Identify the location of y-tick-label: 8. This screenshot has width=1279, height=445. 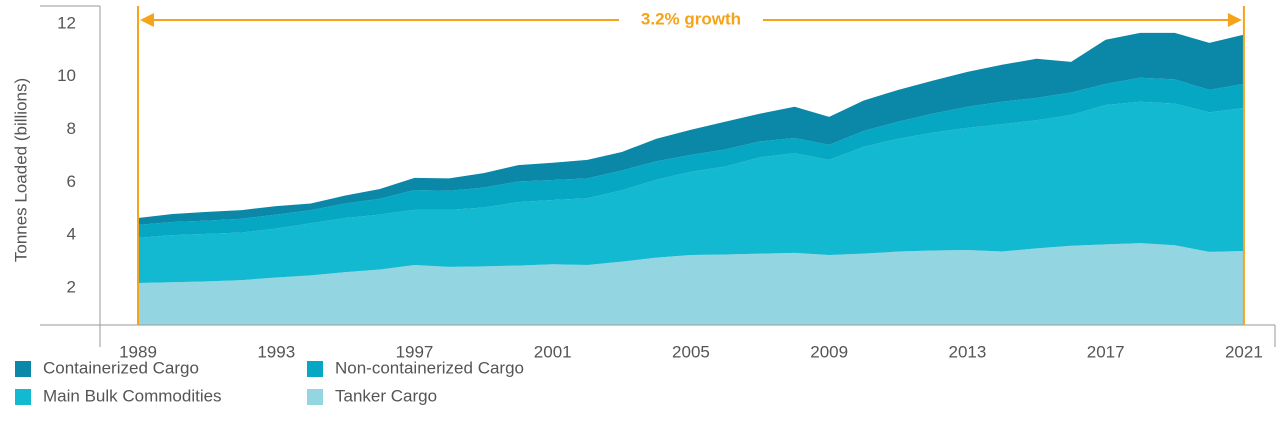
(71, 128).